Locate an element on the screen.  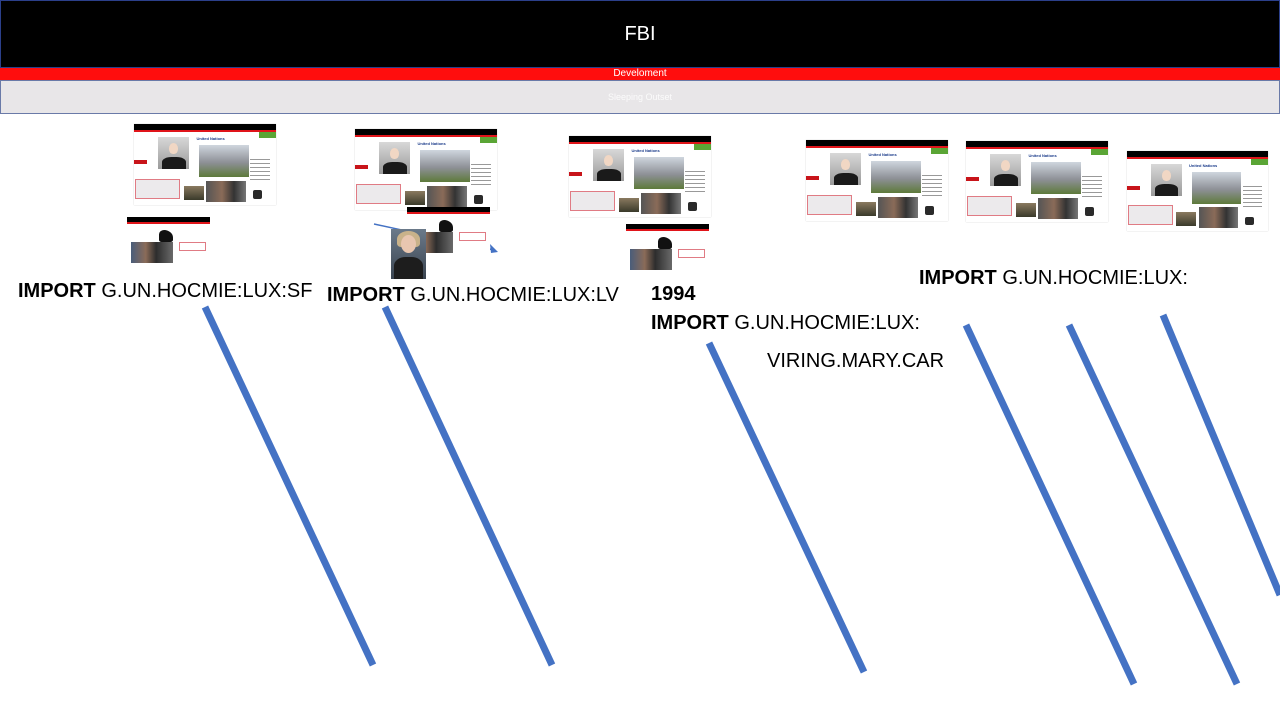
red-banner: Develoment is located at coordinates (640, 74).